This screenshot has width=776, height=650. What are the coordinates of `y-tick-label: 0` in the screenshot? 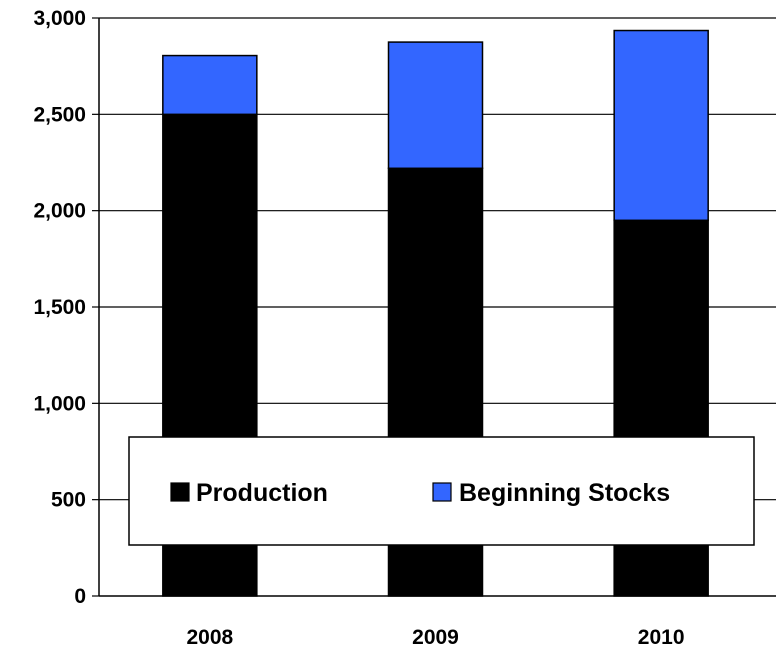 It's located at (80, 596).